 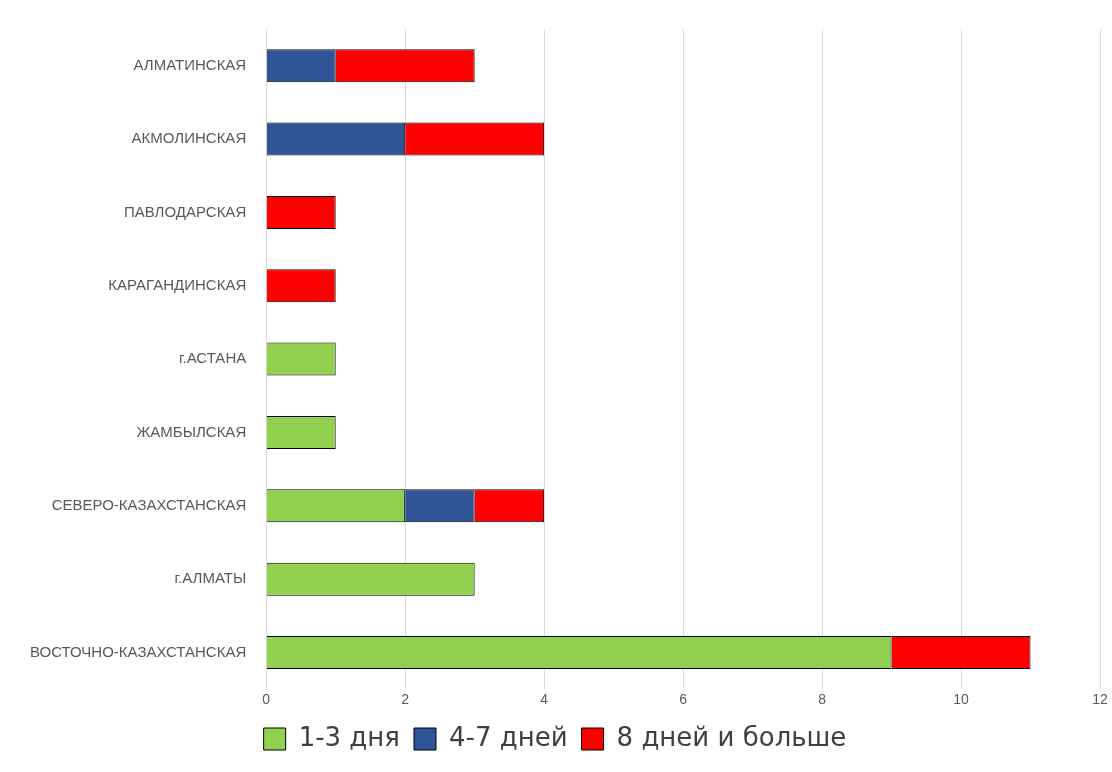 I want to click on y-tick-label: КАРАГАНДИНСКАЯ, so click(x=177, y=284).